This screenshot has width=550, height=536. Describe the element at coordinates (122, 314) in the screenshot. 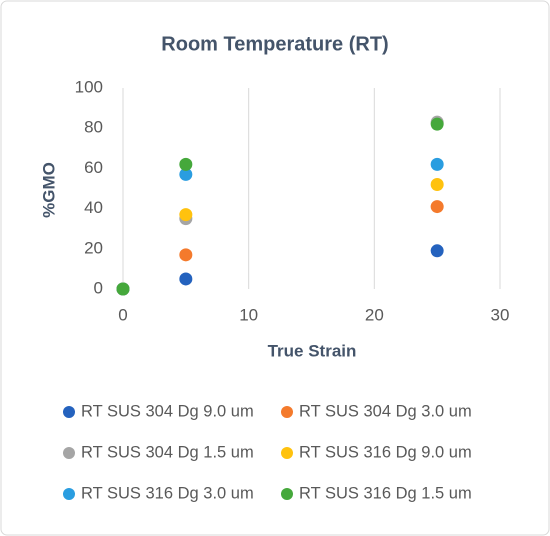

I see `x-tick-label: 0` at that location.